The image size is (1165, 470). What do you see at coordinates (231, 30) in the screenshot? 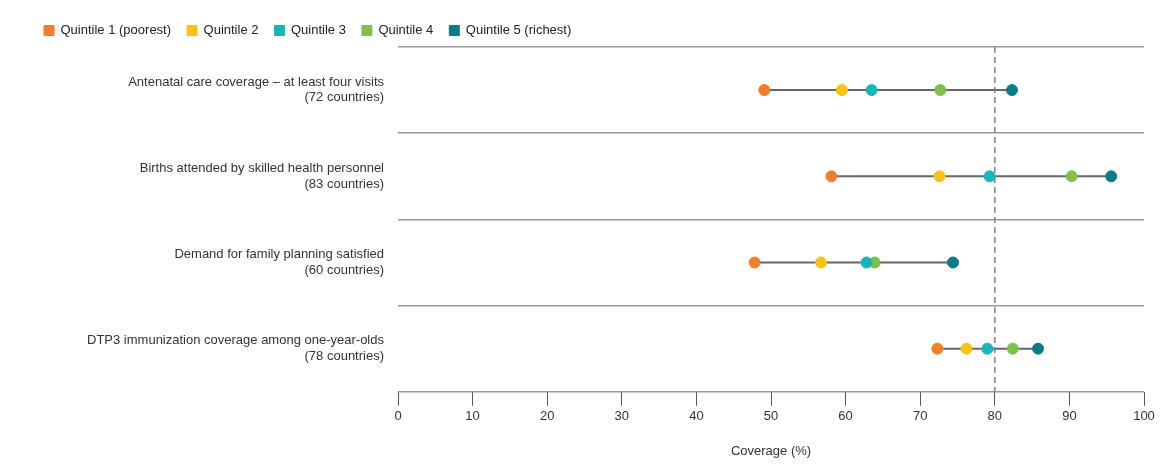
I see `legend-label: Quintile 2` at bounding box center [231, 30].